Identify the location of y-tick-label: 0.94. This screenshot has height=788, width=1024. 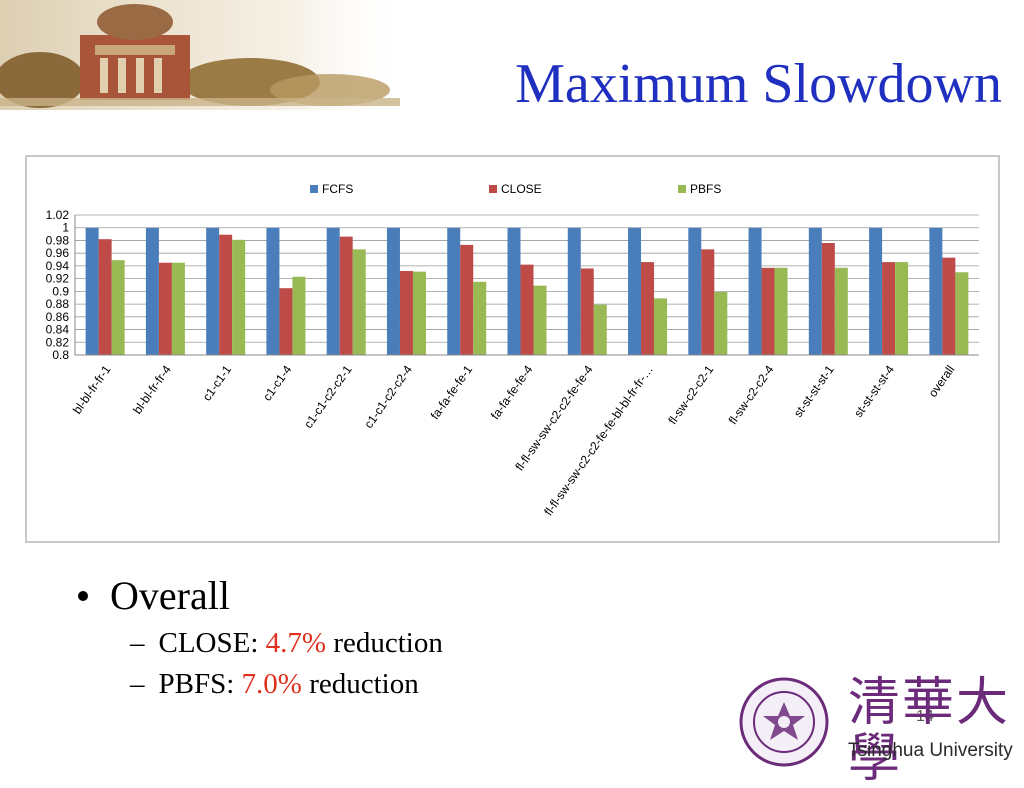
(58, 266).